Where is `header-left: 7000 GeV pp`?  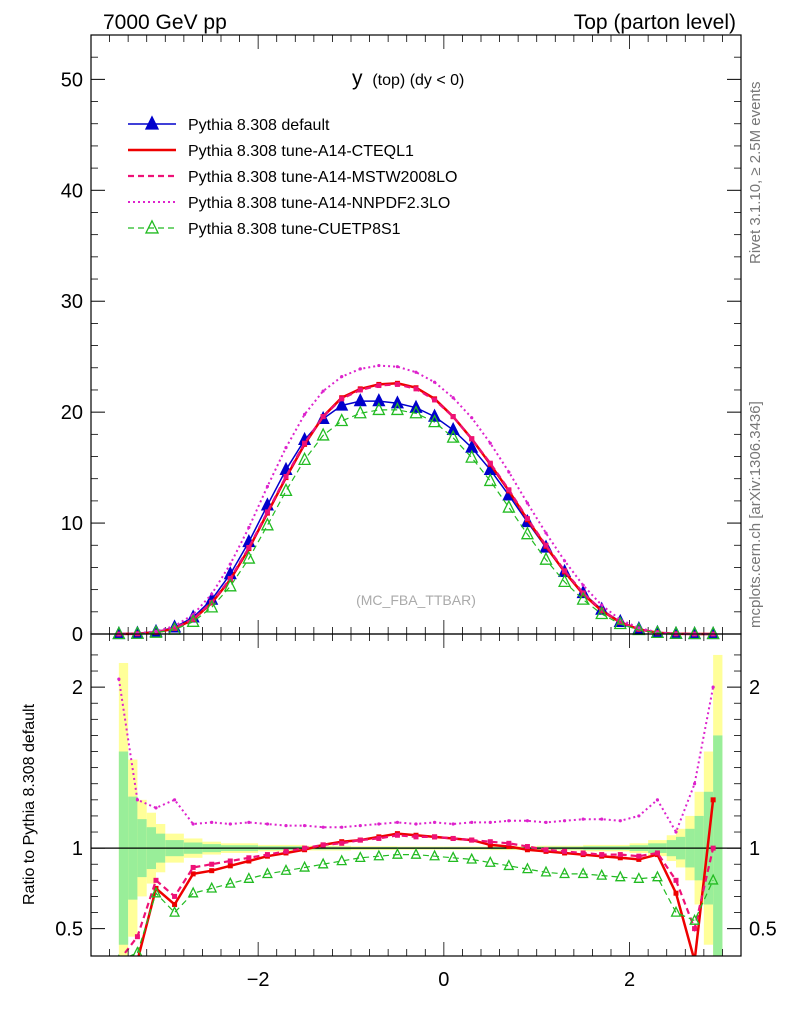
header-left: 7000 GeV pp is located at coordinates (165, 22).